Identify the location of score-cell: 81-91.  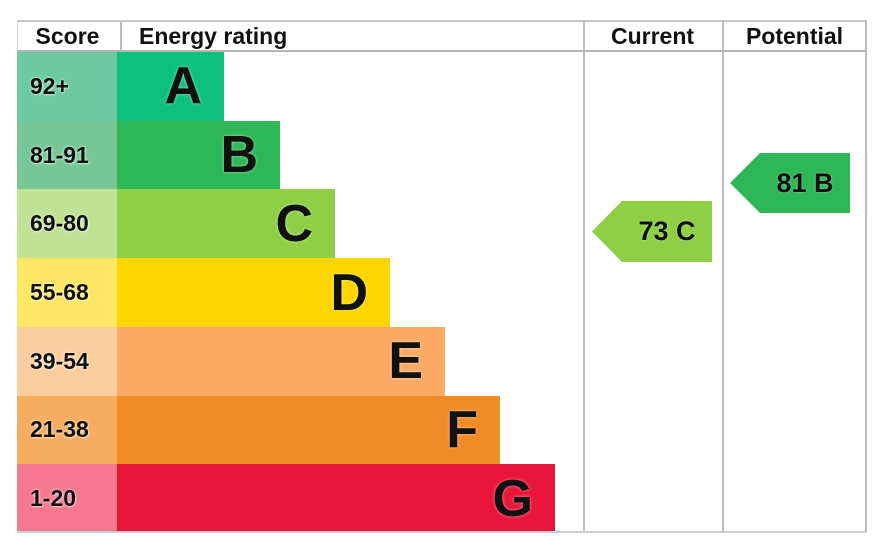
(67, 155).